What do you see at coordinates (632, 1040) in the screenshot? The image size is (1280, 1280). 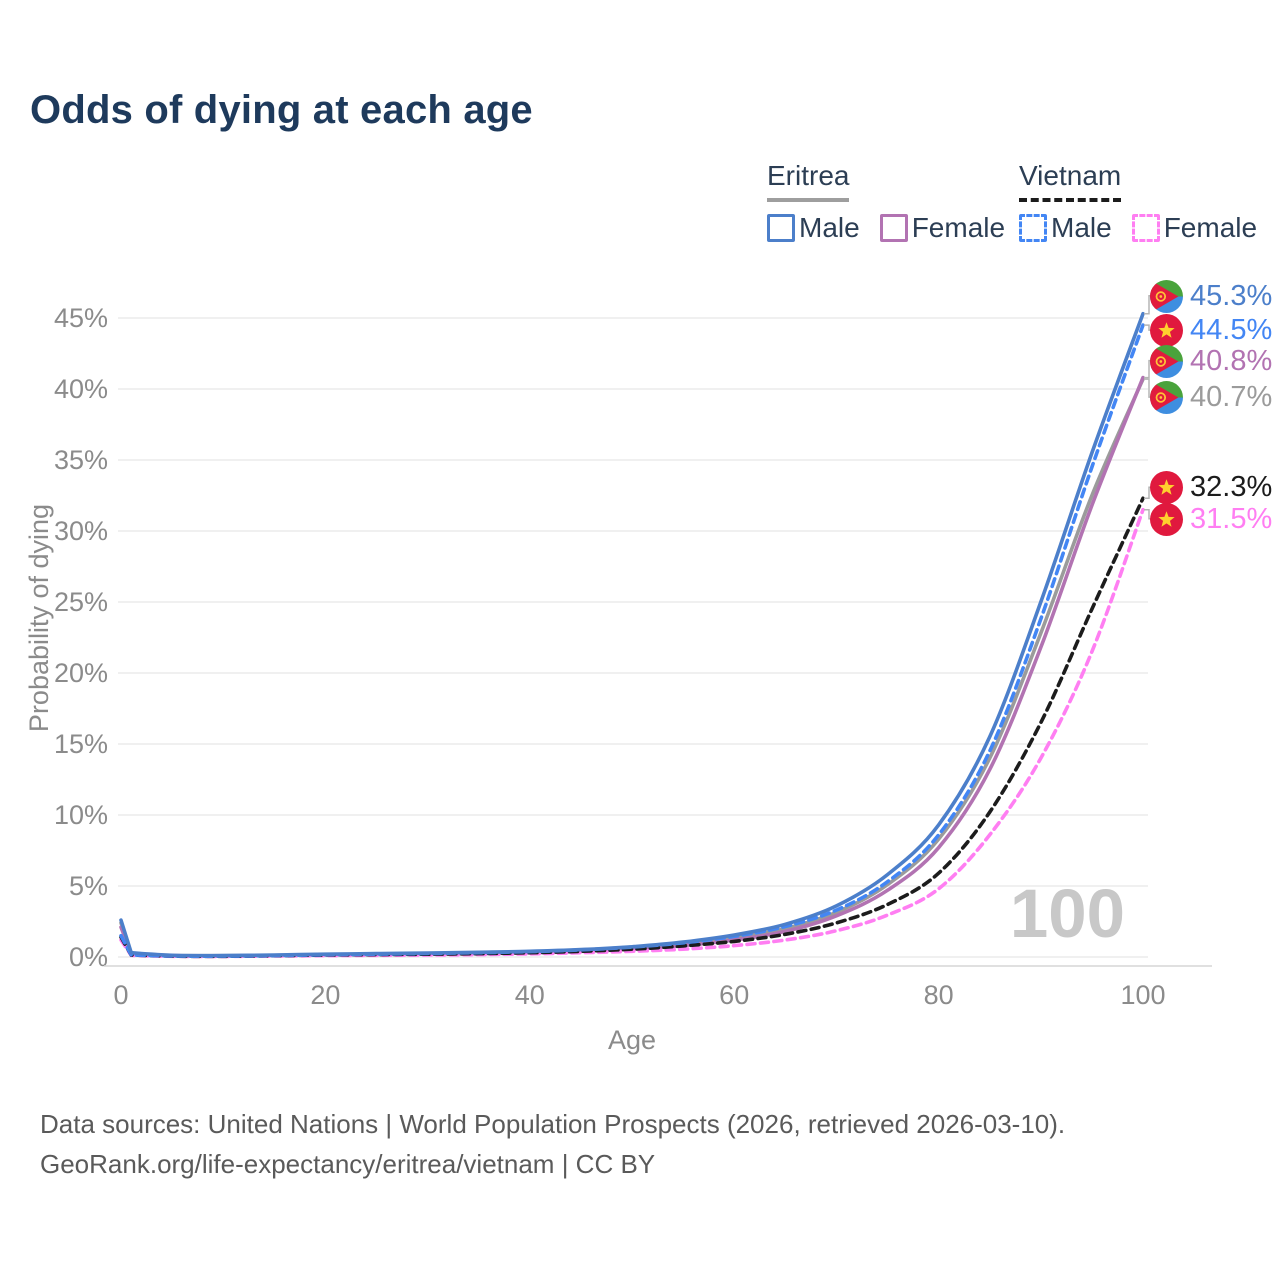 I see `x-axis-title: Age` at bounding box center [632, 1040].